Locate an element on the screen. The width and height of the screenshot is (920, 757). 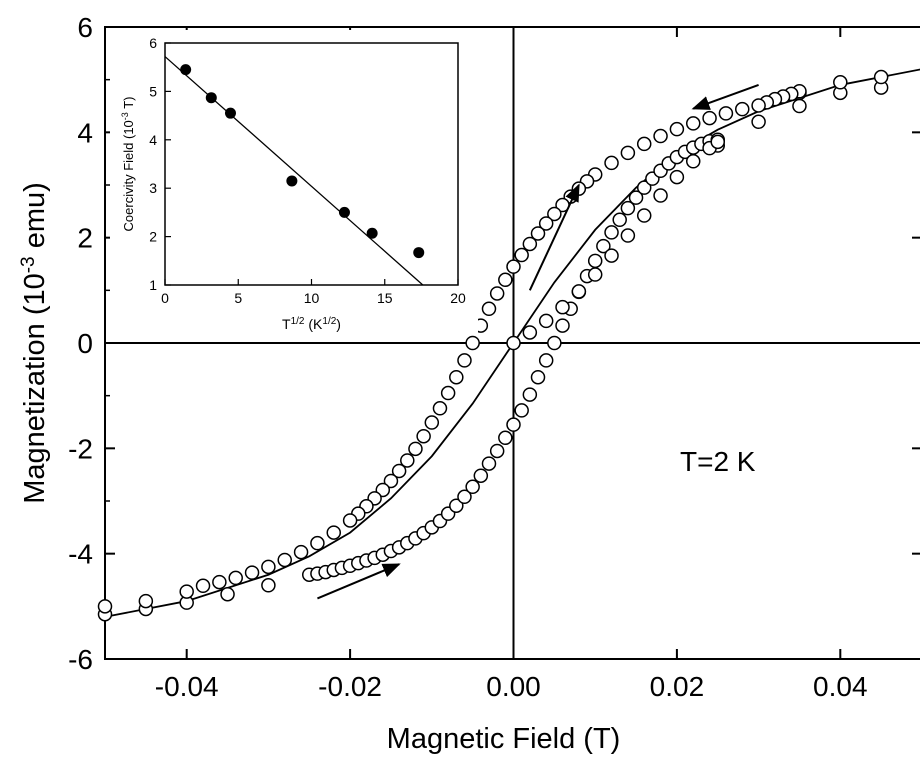
x-tick-label: 0.00 is located at coordinates (513, 686).